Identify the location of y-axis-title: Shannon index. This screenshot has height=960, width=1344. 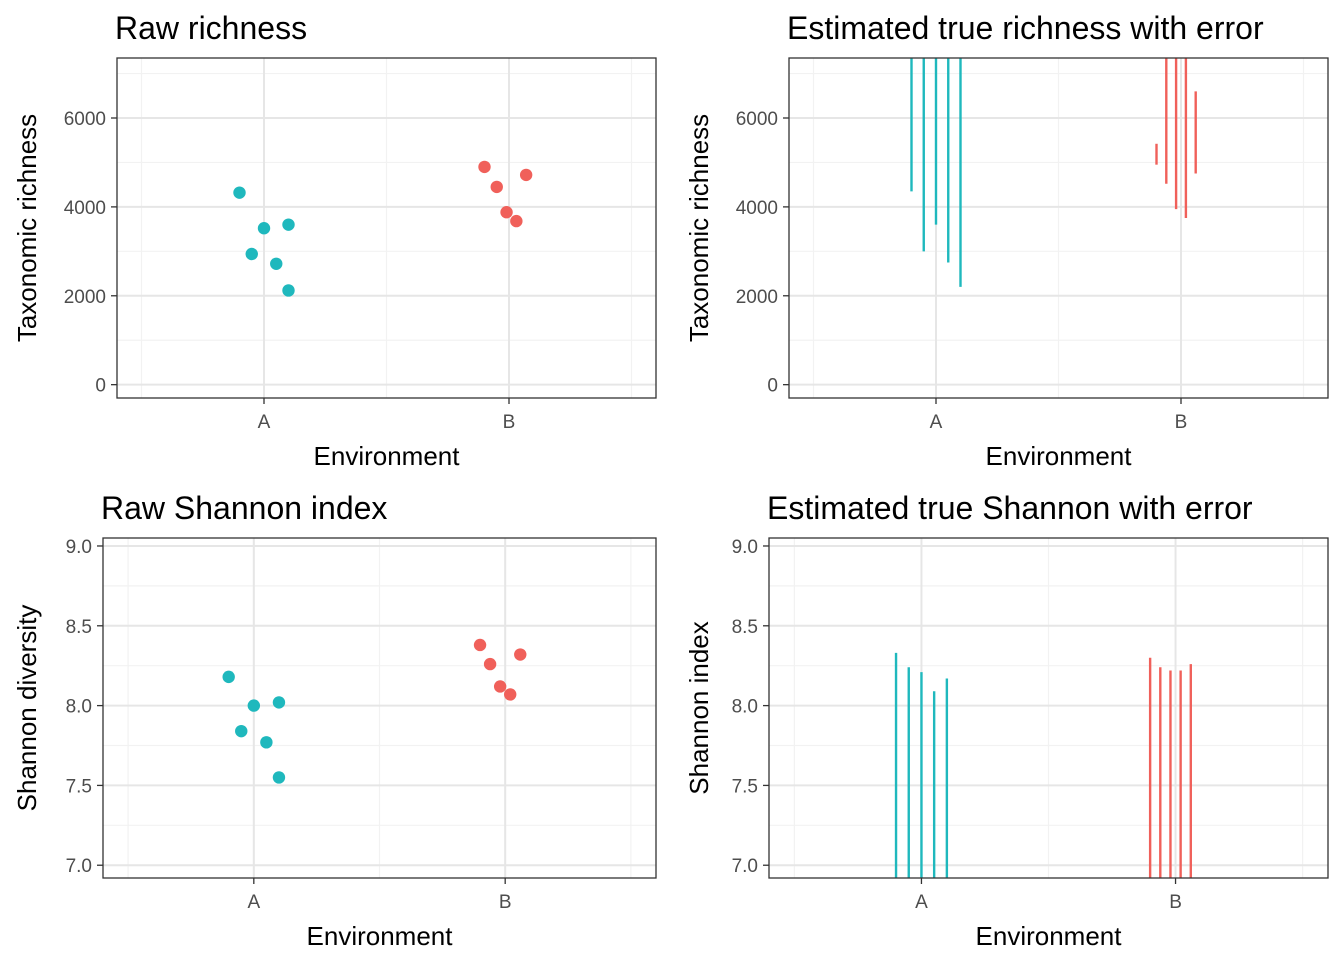
(699, 707).